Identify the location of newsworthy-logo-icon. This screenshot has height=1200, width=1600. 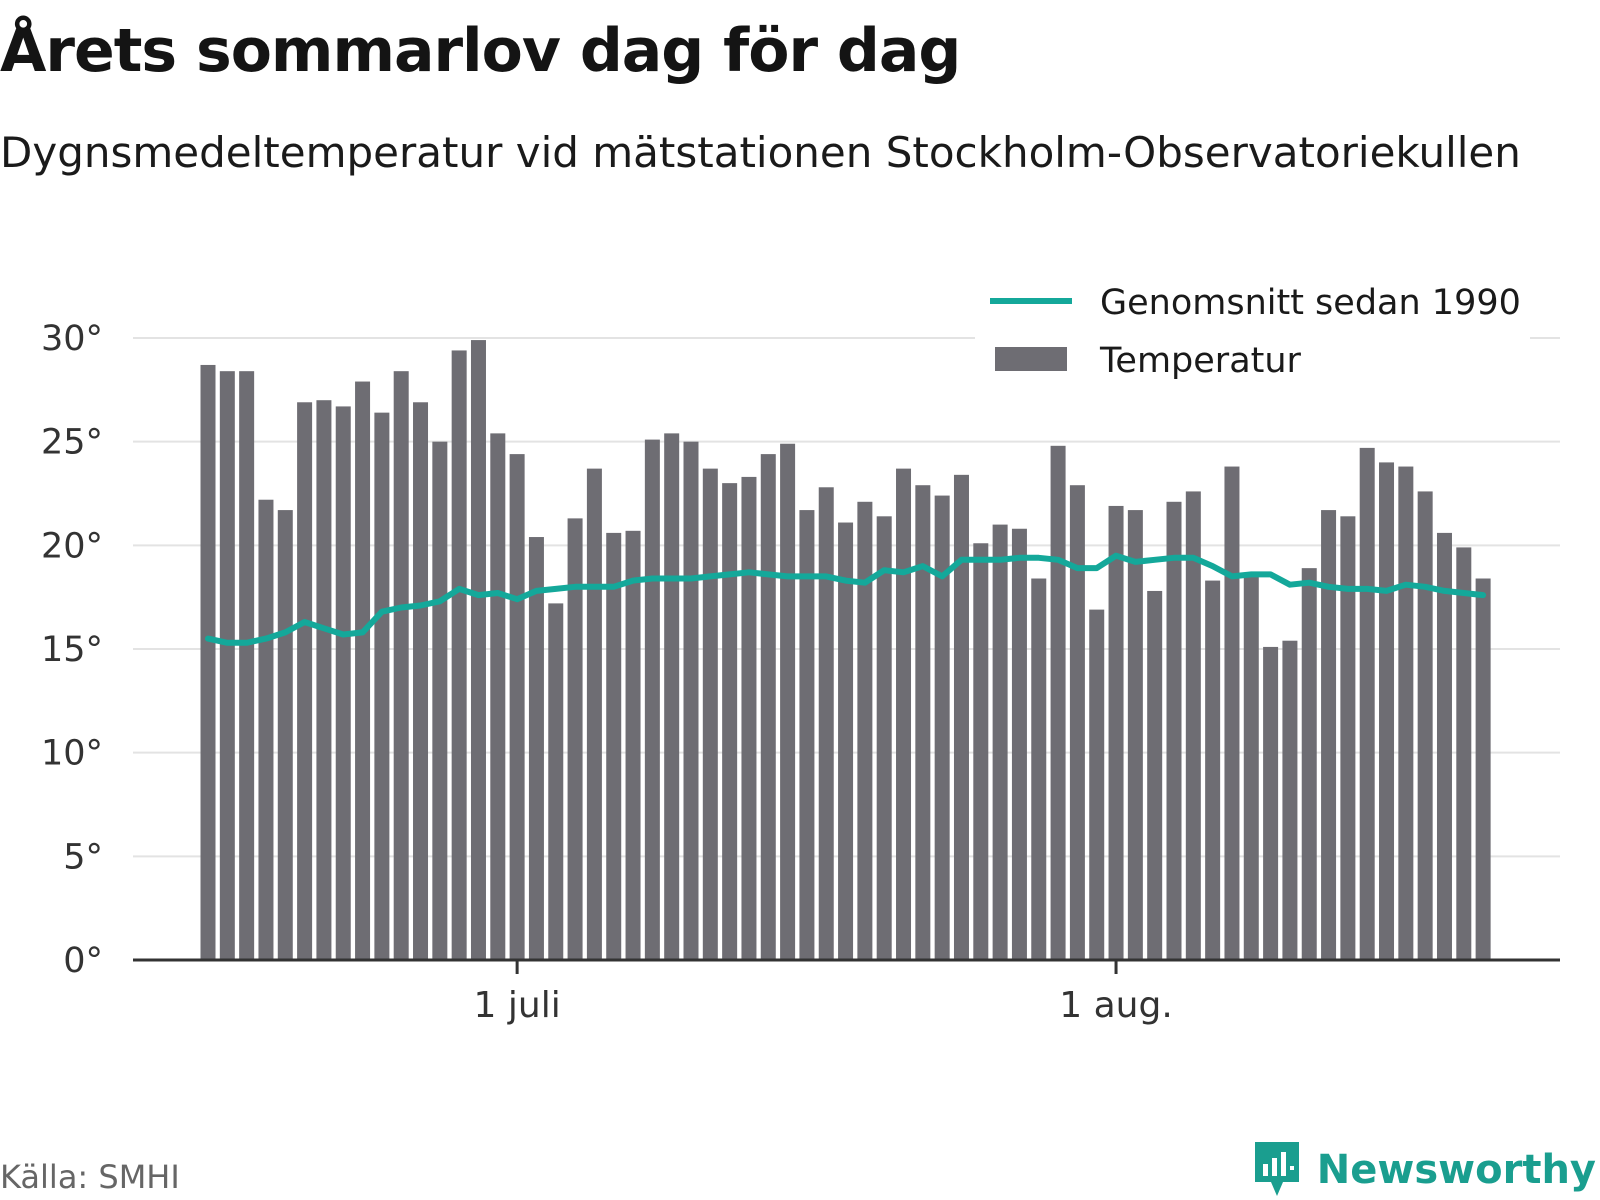
(1276, 1169).